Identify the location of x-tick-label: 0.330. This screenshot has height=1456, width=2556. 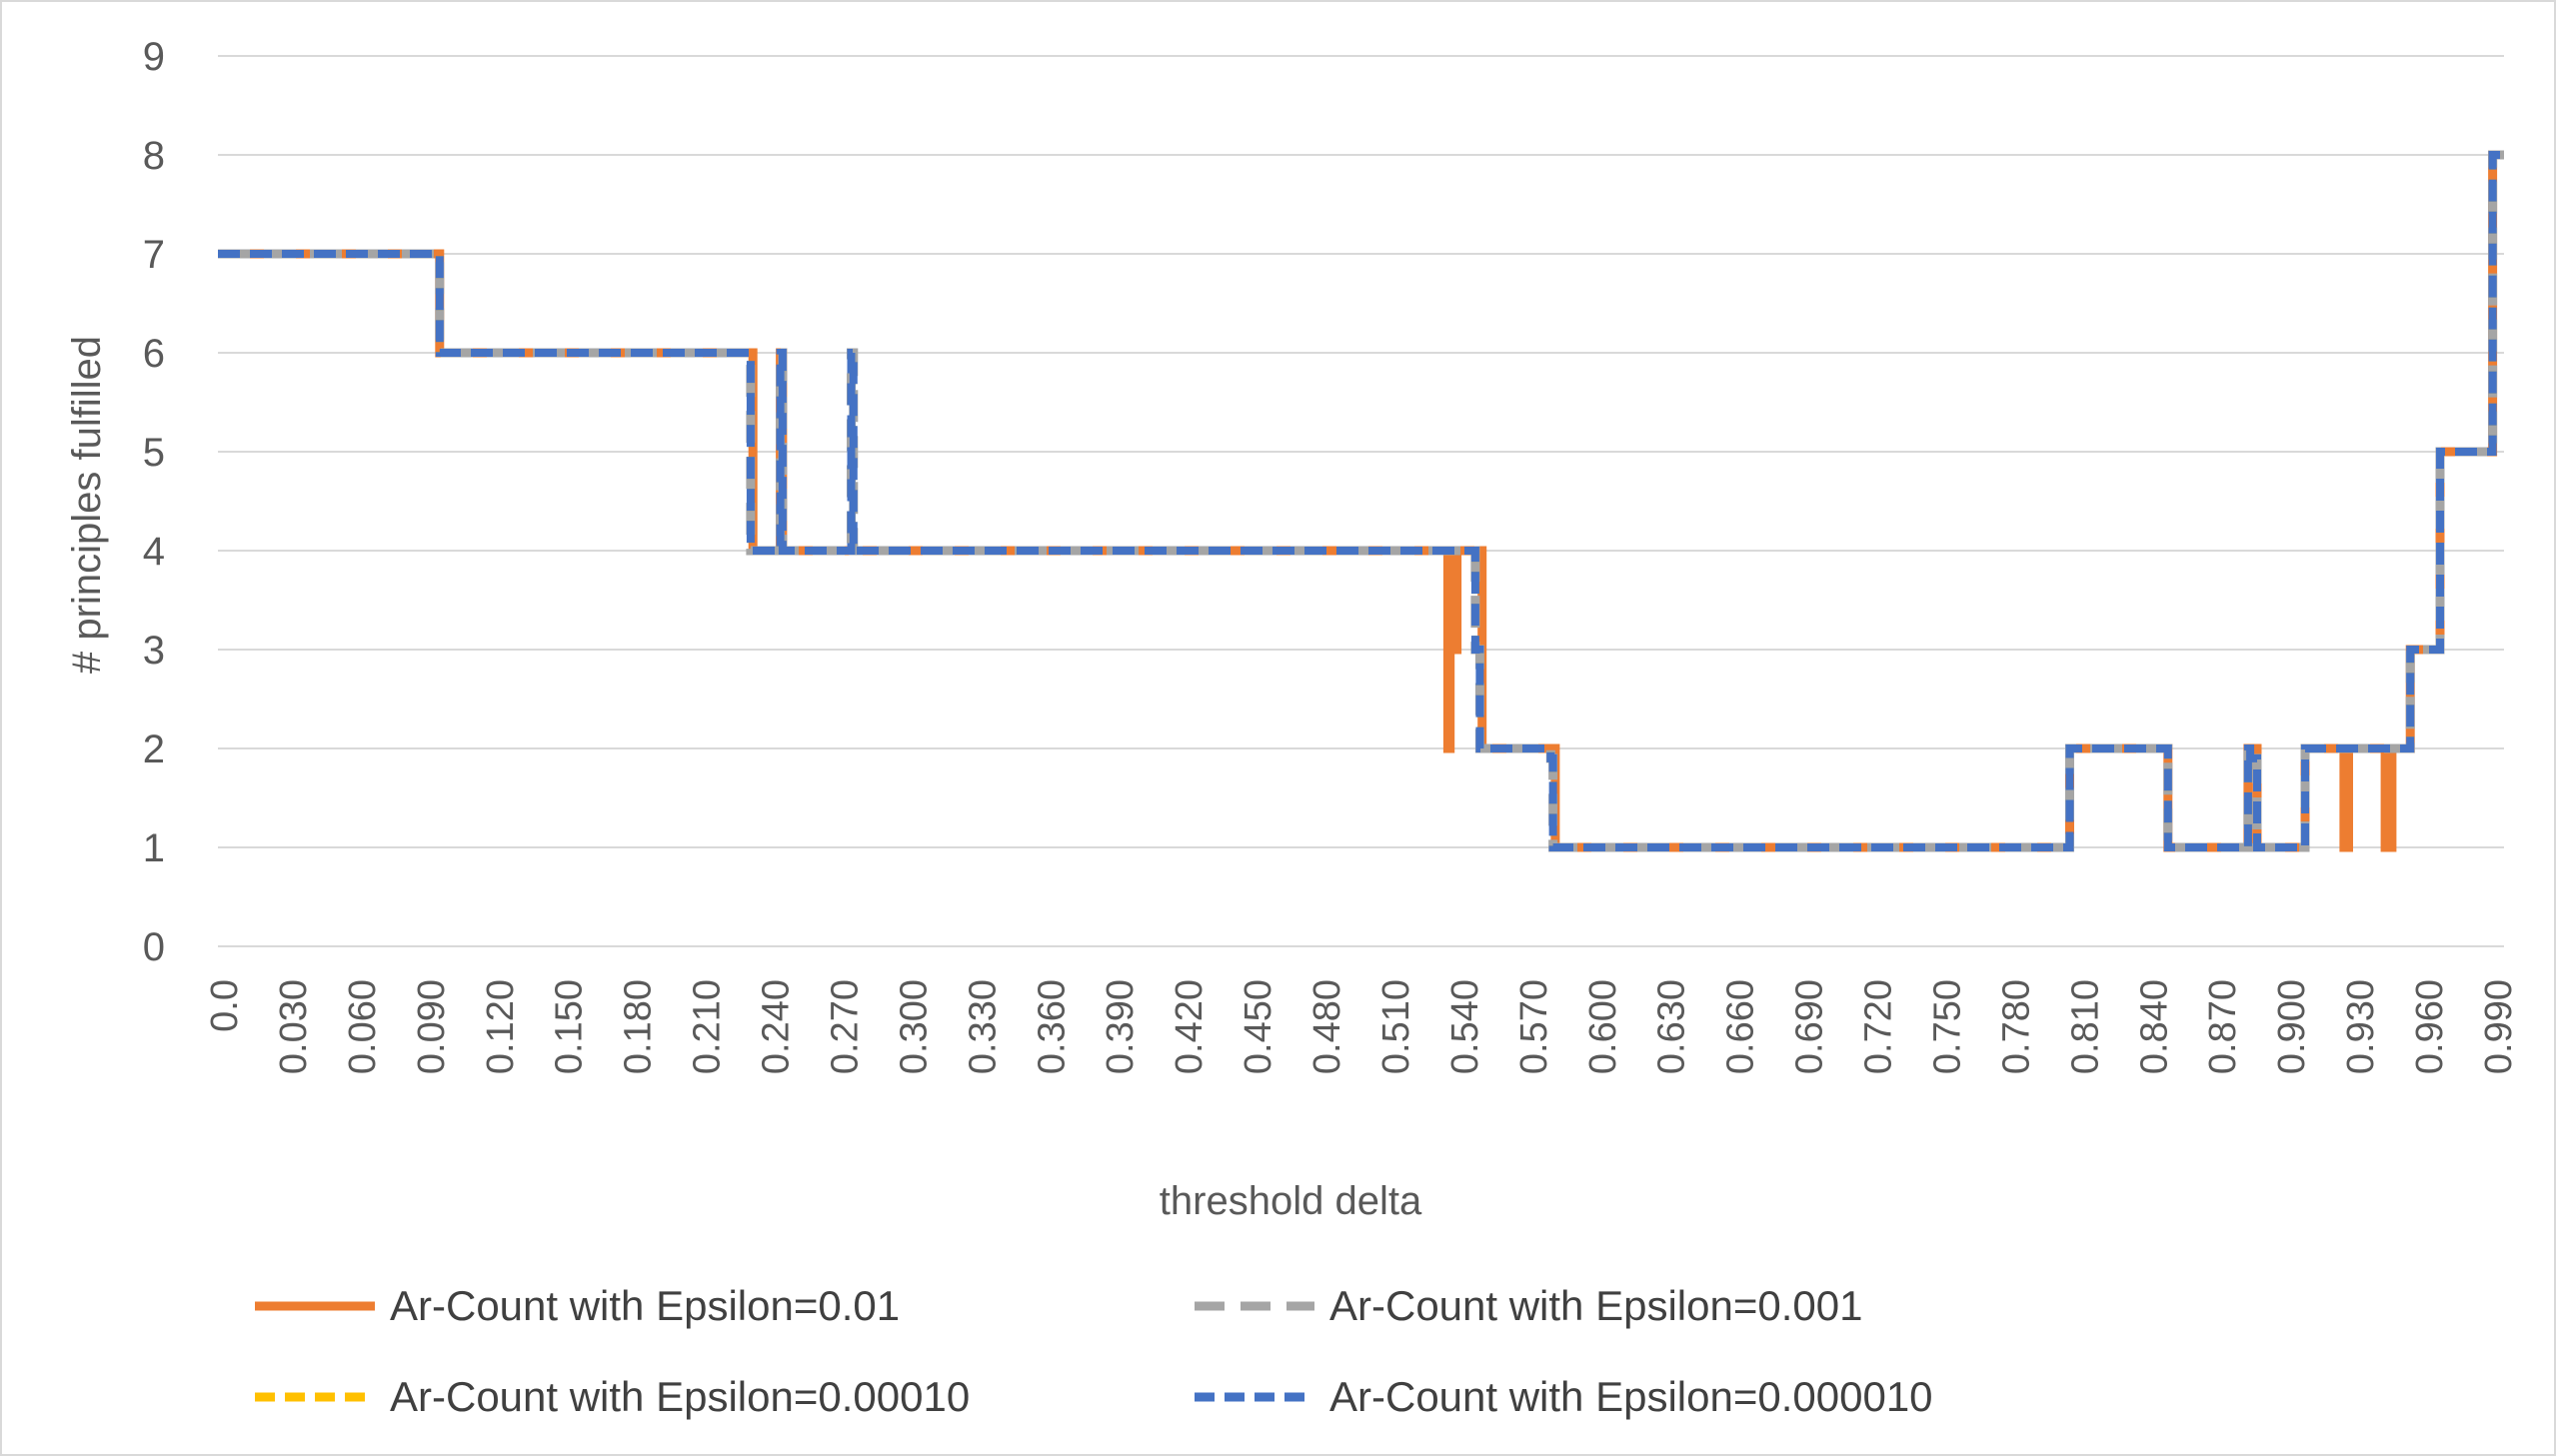
(983, 1026).